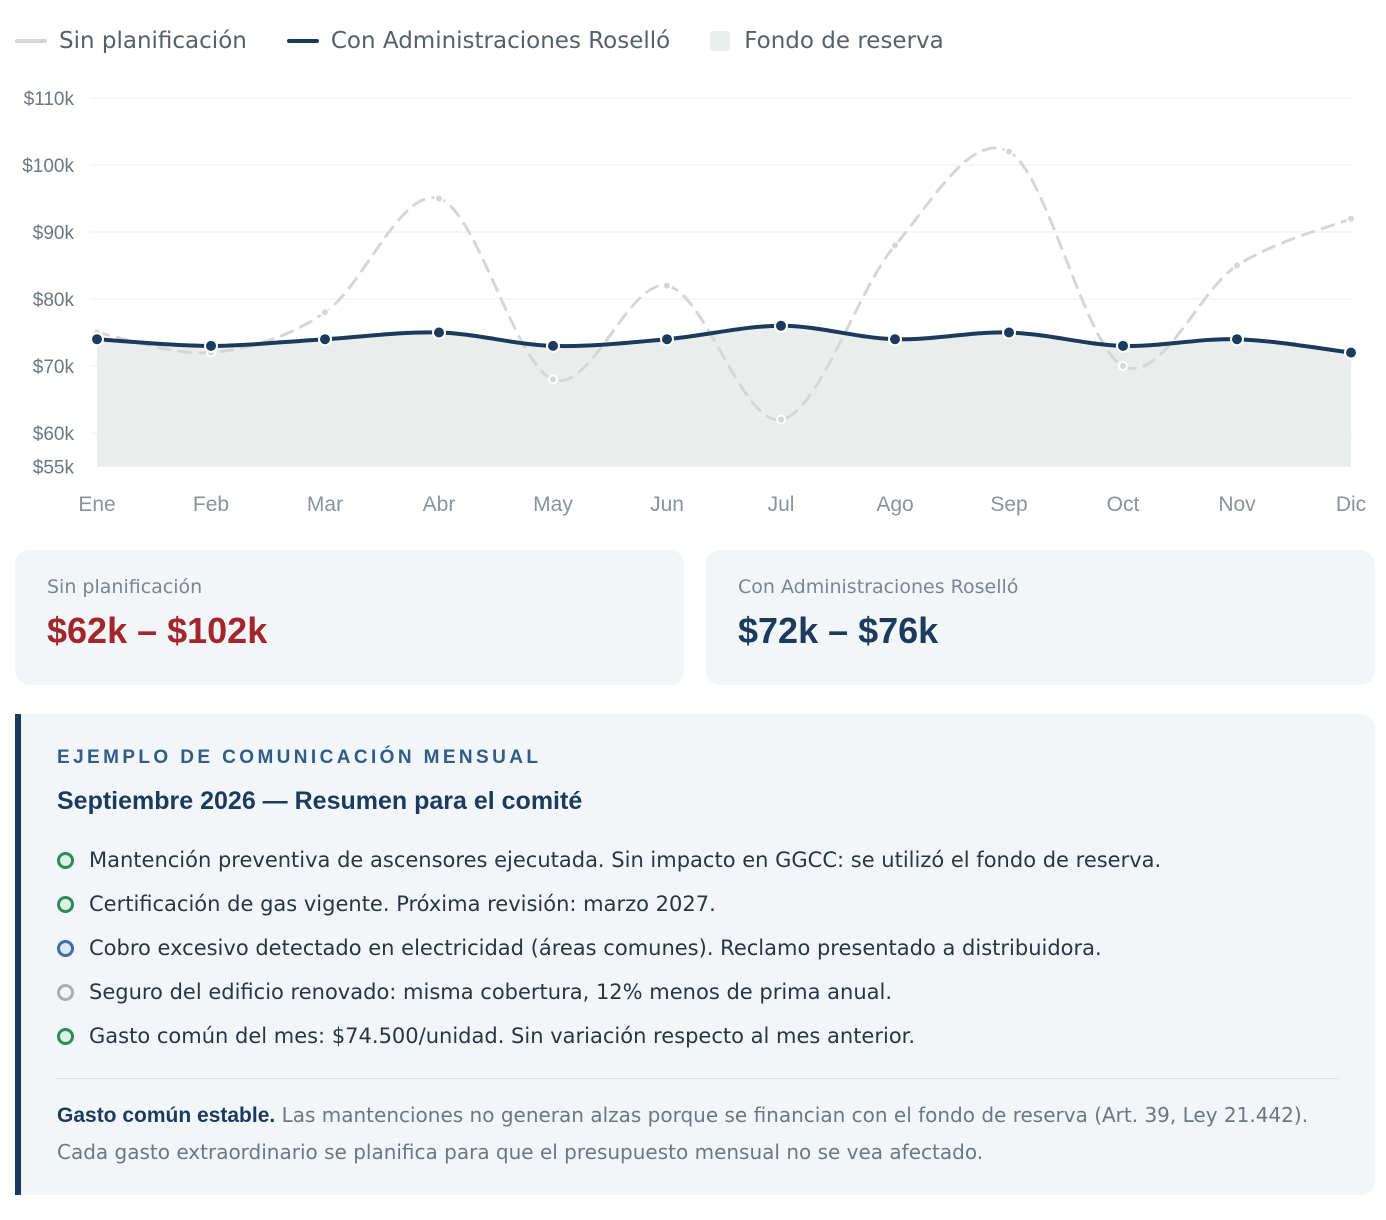  What do you see at coordinates (439, 504) in the screenshot?
I see `x-tick-label: Abr` at bounding box center [439, 504].